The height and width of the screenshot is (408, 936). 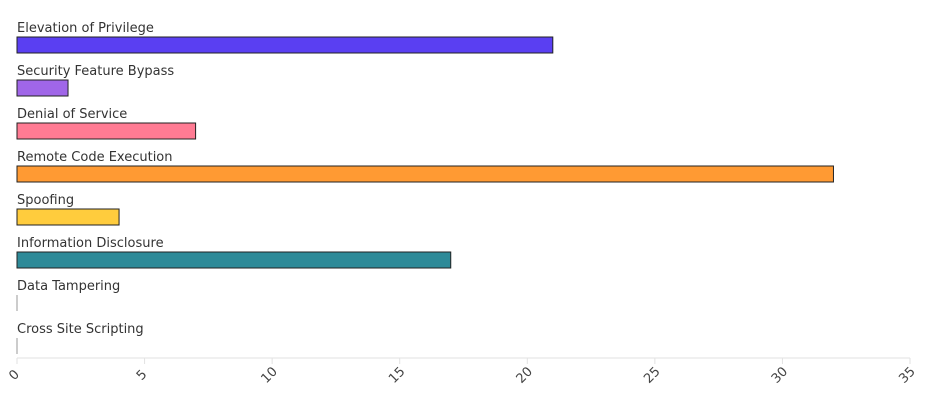 I want to click on category-label: Spoofing, so click(x=45, y=200).